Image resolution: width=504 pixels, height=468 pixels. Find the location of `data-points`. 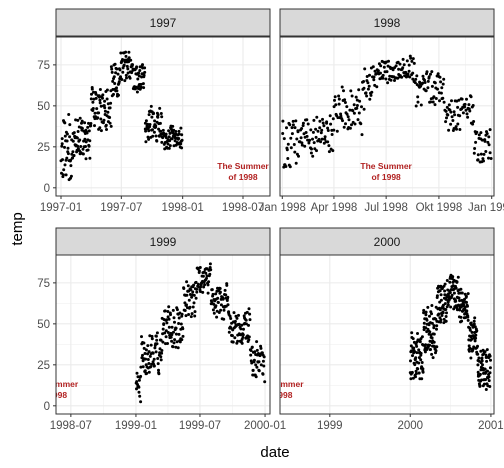

data-points is located at coordinates (387, 111).